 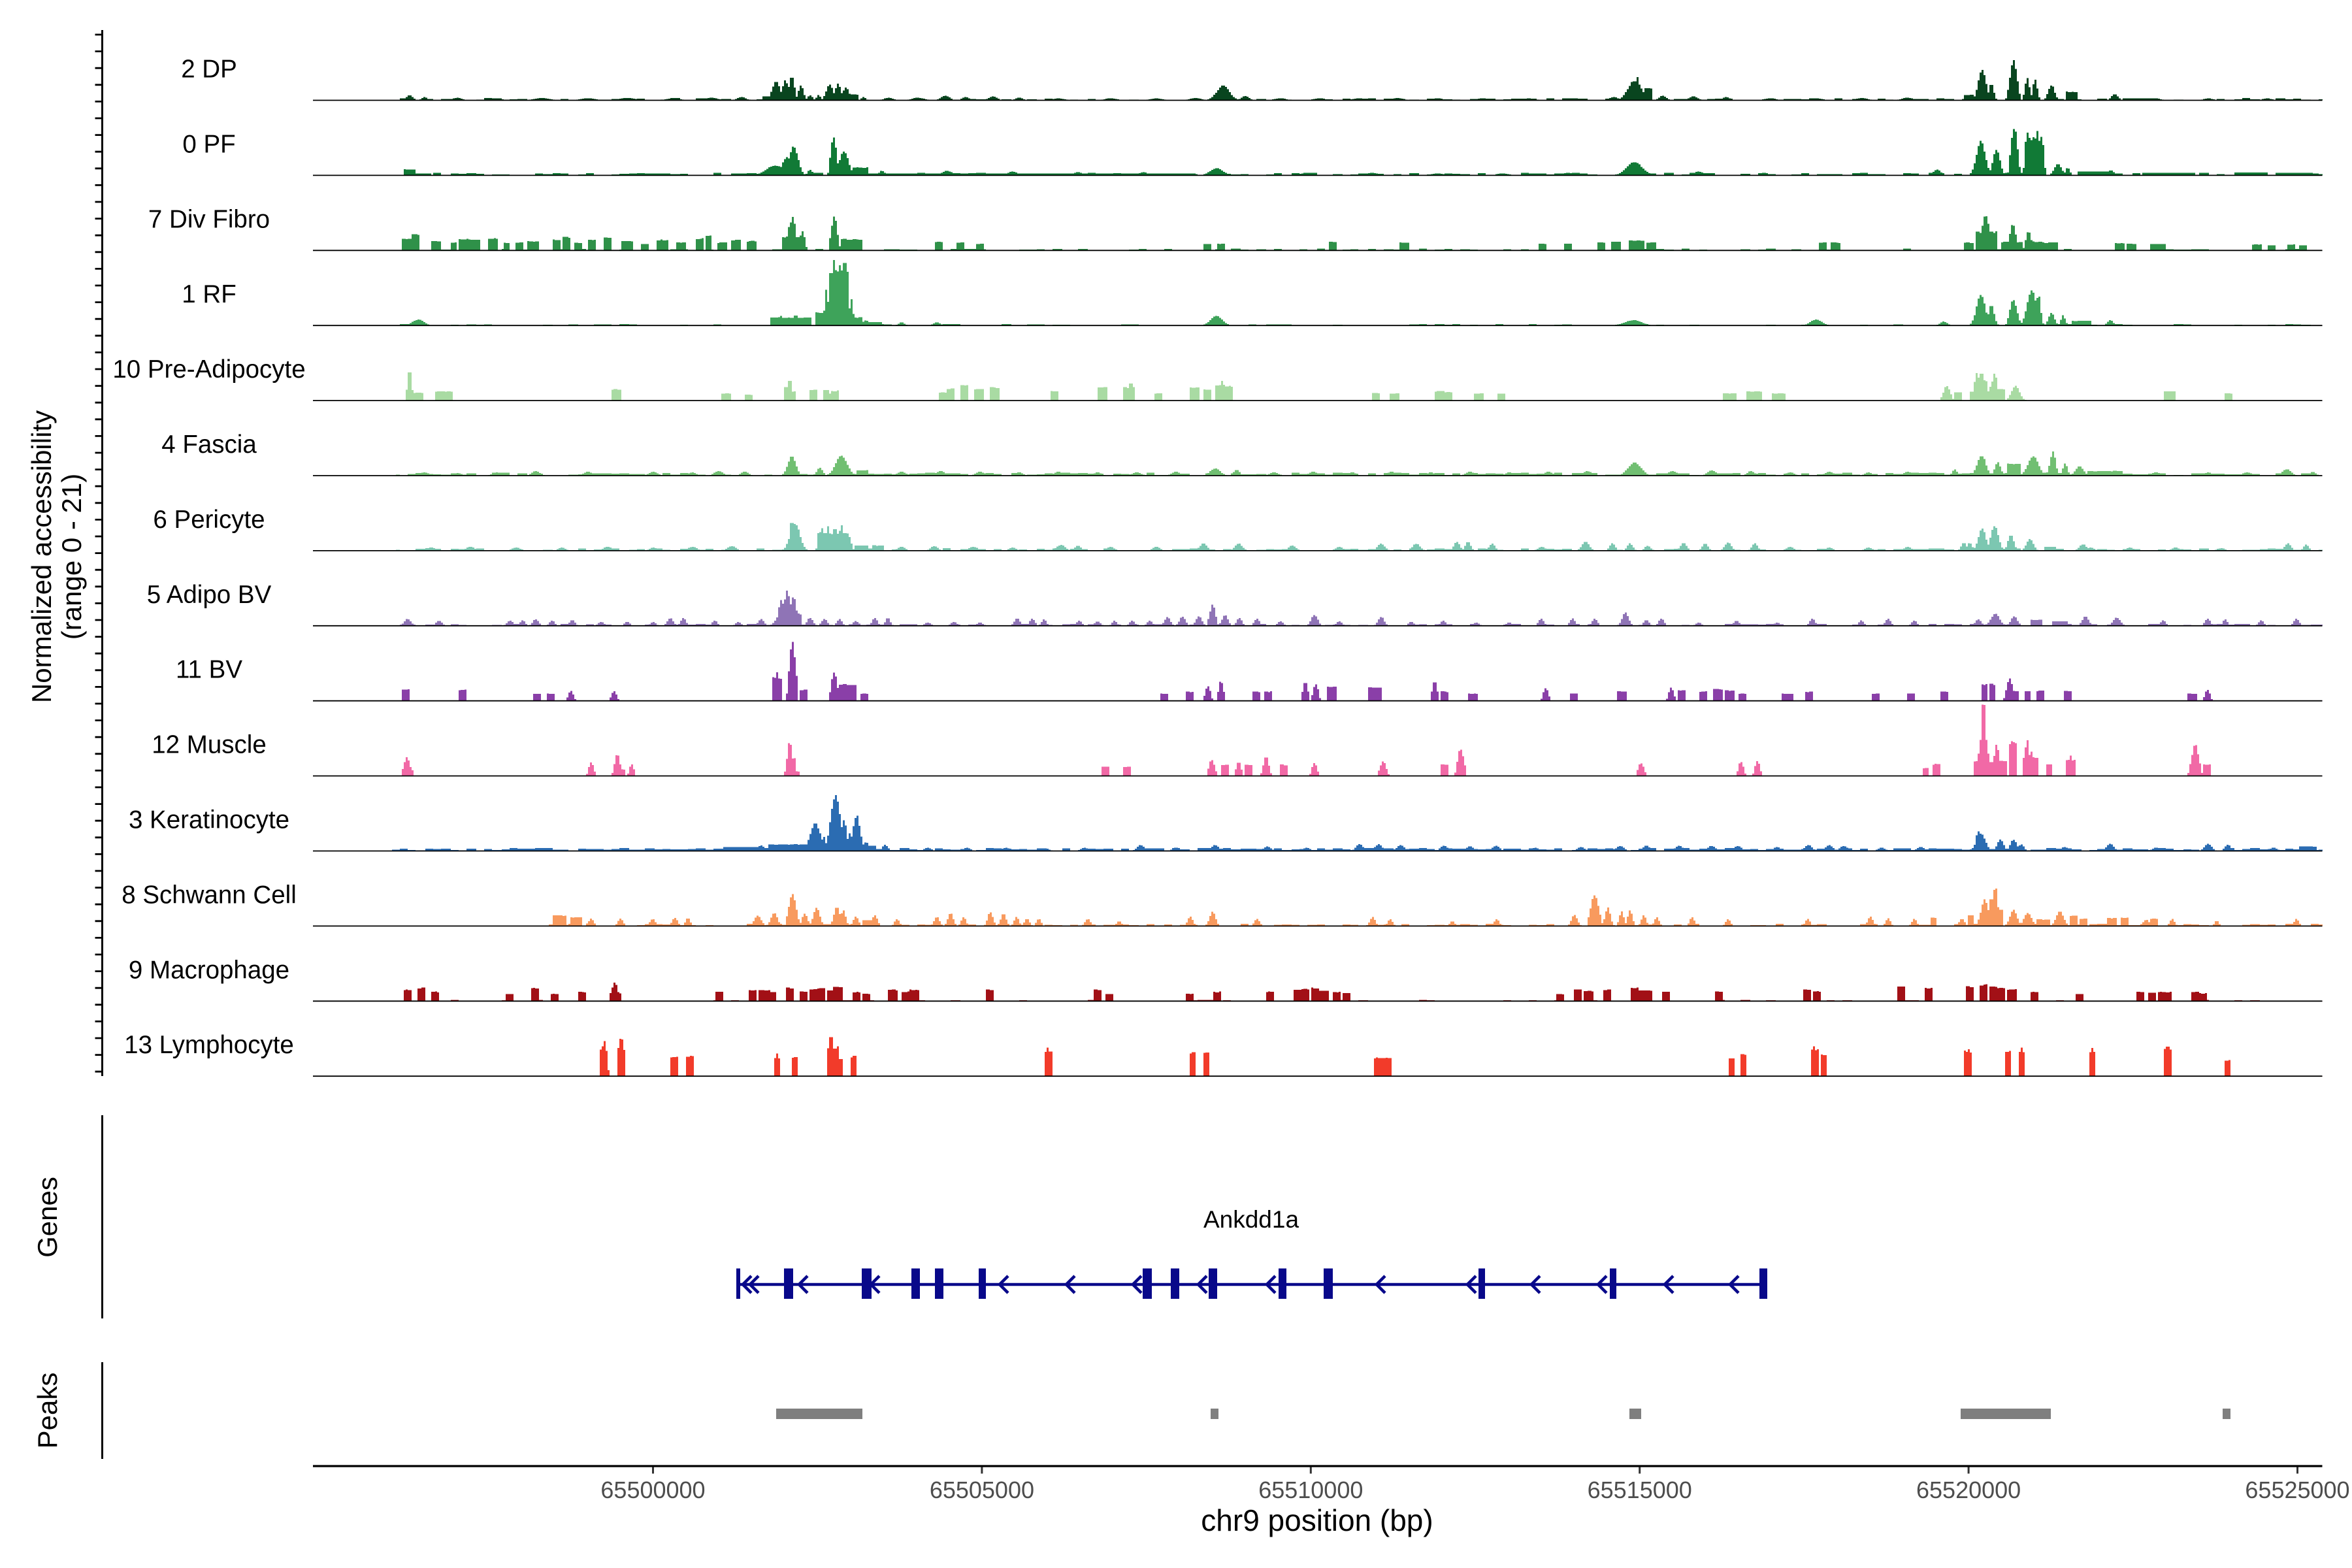 I want to click on svg-text: Peaks, so click(x=47, y=1411).